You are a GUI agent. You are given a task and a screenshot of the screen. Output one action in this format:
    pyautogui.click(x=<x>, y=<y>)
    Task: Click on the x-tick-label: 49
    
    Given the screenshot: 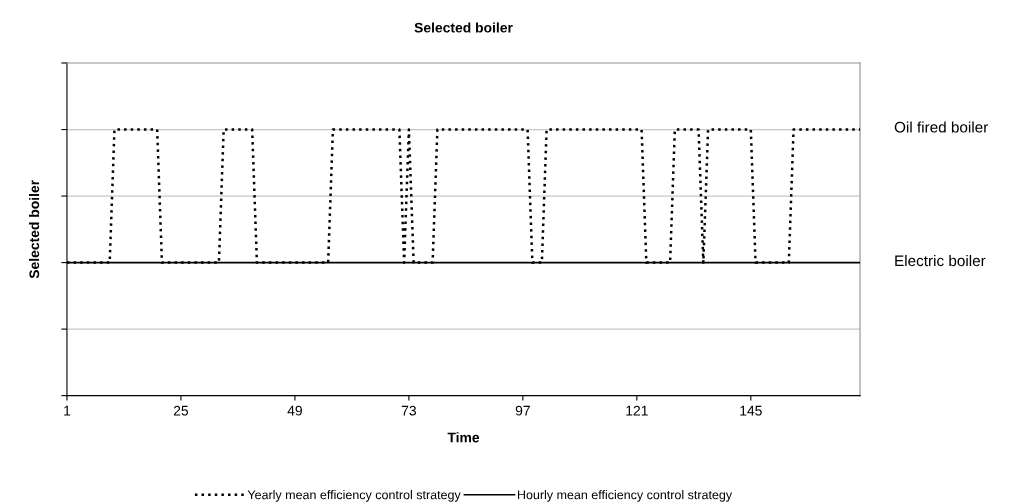 What is the action you would take?
    pyautogui.click(x=294, y=410)
    